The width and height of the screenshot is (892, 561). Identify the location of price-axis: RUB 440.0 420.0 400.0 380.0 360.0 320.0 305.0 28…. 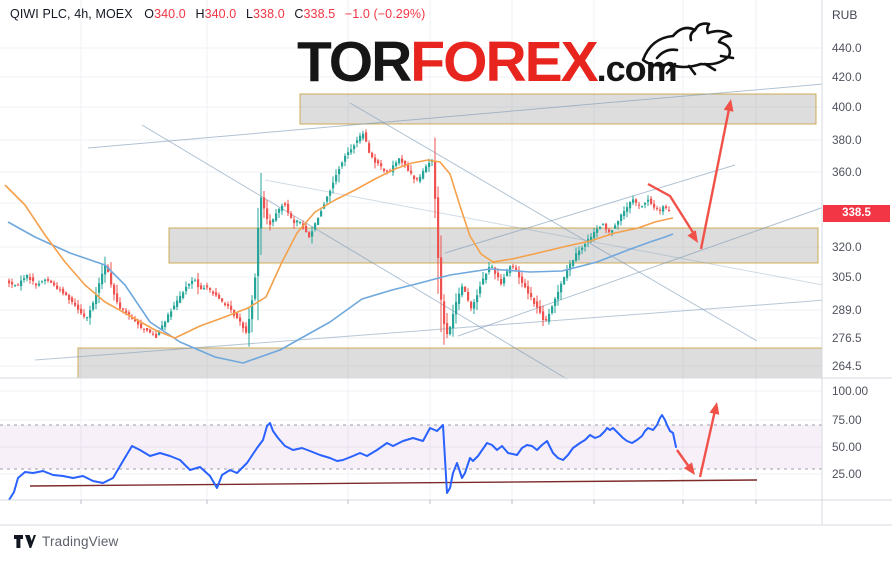
(850, 244).